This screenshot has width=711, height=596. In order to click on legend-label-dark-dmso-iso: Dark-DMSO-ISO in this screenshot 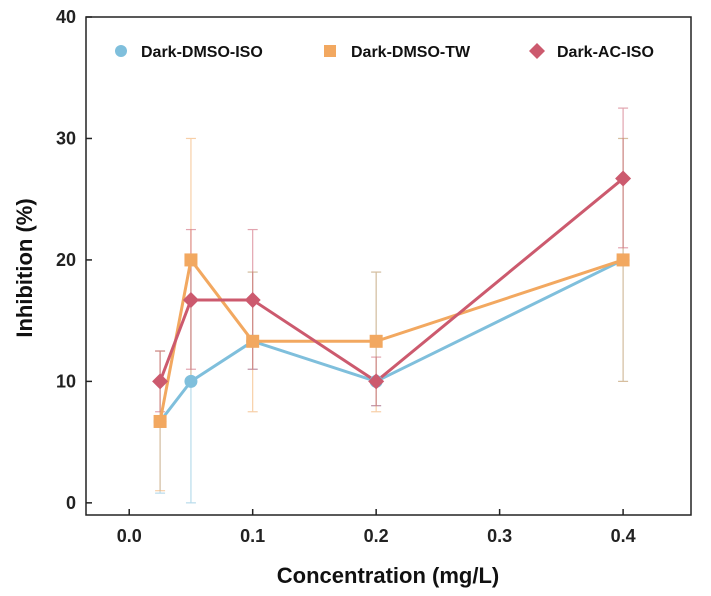, I will do `click(202, 52)`.